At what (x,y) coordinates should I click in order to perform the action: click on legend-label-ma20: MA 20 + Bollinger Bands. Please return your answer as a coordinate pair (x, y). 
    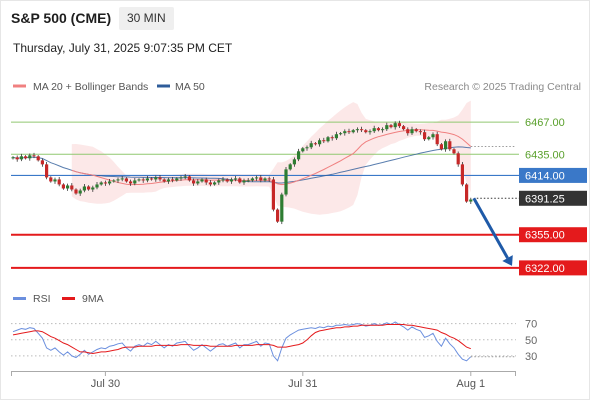
    Looking at the image, I should click on (90, 87).